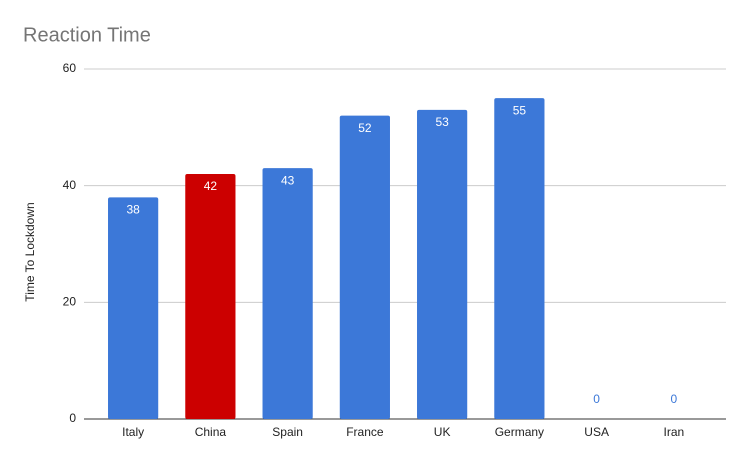 Image resolution: width=749 pixels, height=463 pixels. What do you see at coordinates (519, 432) in the screenshot?
I see `x-tick-label: Germany` at bounding box center [519, 432].